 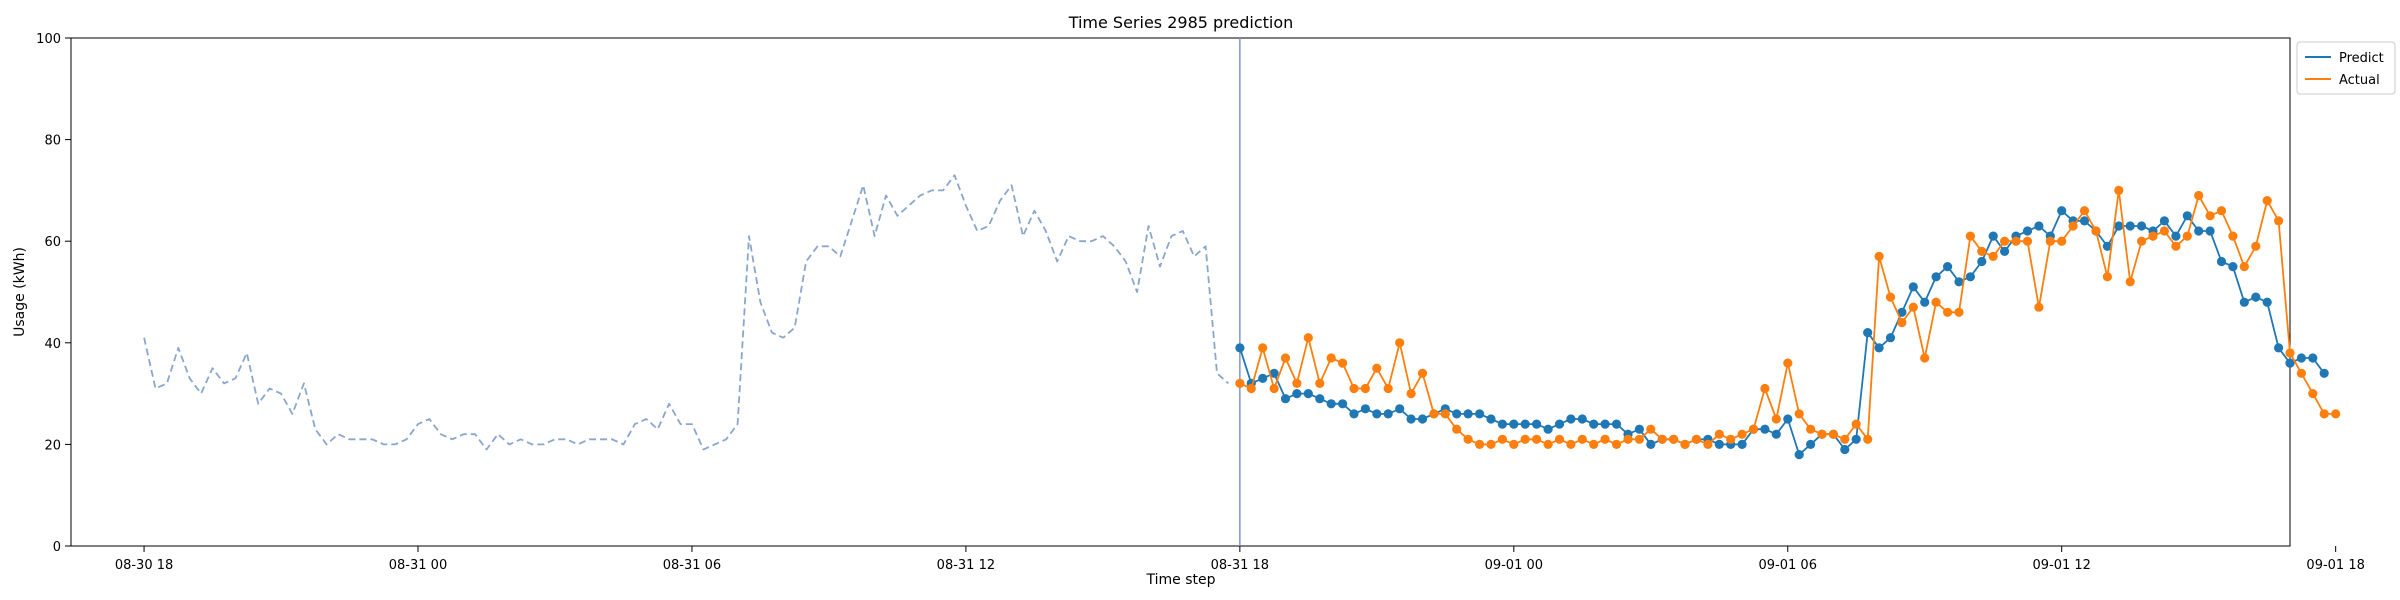 What do you see at coordinates (48, 39) in the screenshot?
I see `y-tick-label: 100` at bounding box center [48, 39].